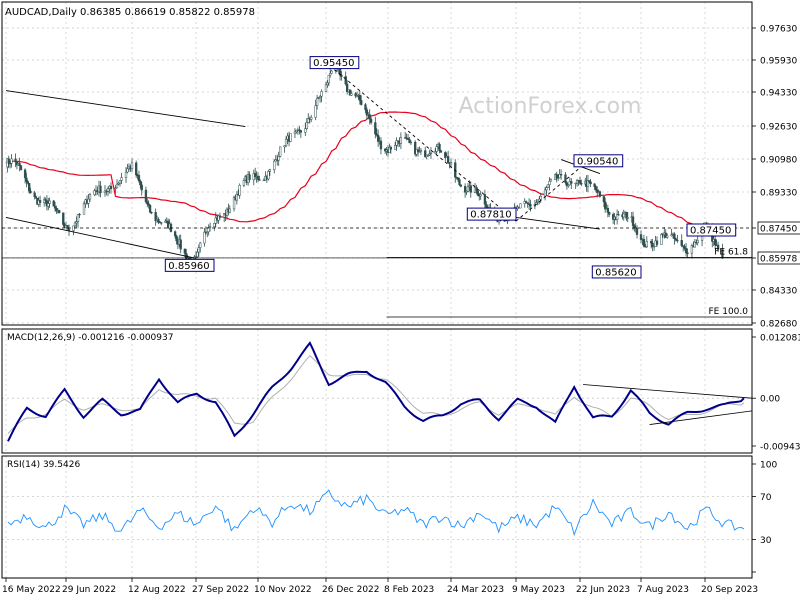  What do you see at coordinates (89, 590) in the screenshot?
I see `x-tick-label: 29 Jun 2022` at bounding box center [89, 590].